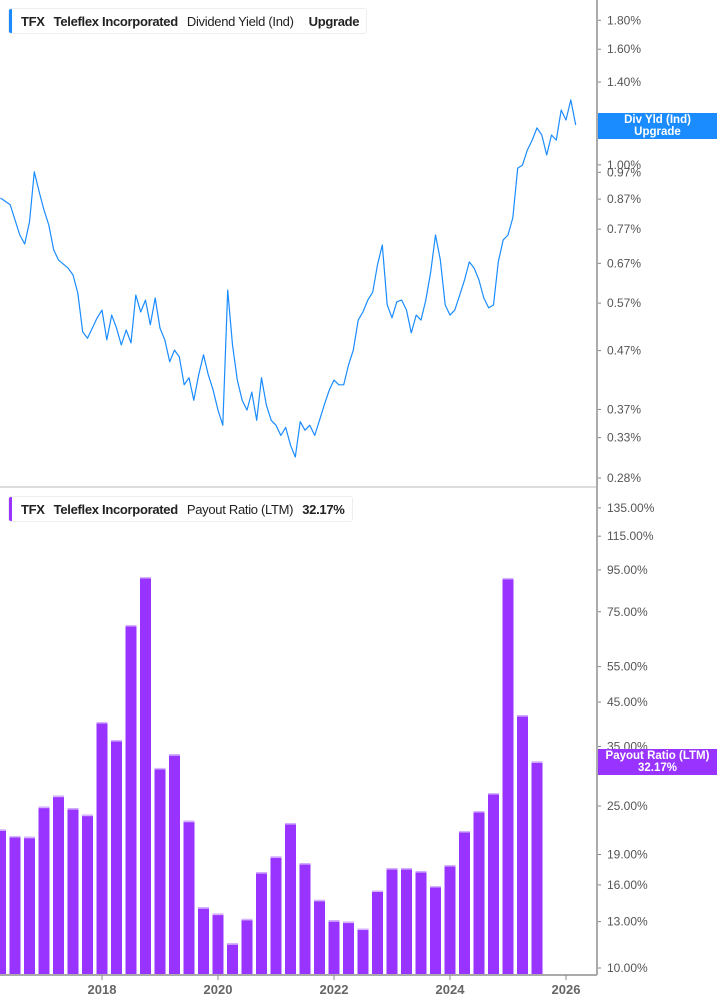 Image resolution: width=717 pixels, height=1005 pixels. Describe the element at coordinates (630, 536) in the screenshot. I see `y-tick-label: 115.00%` at that location.